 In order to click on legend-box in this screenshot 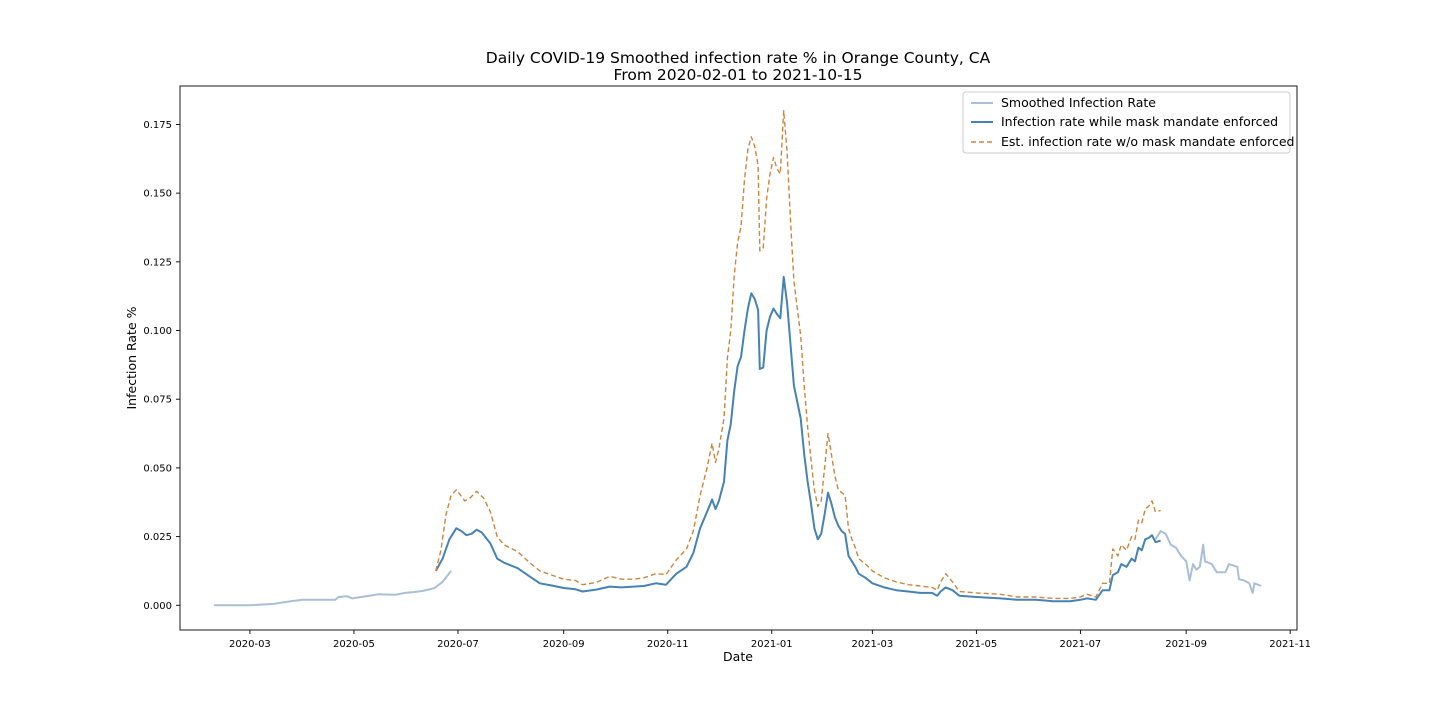, I will do `click(1126, 122)`.